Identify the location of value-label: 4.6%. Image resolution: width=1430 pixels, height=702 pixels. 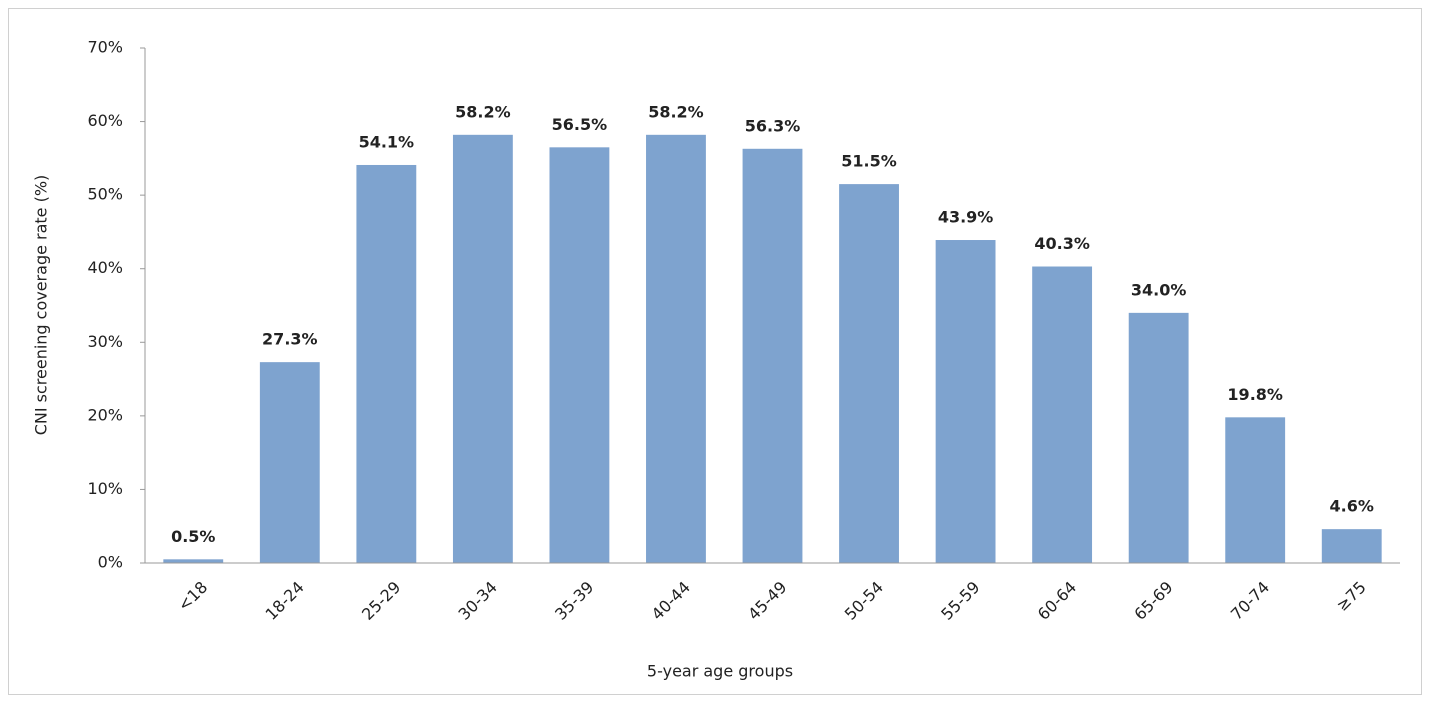
(1352, 506).